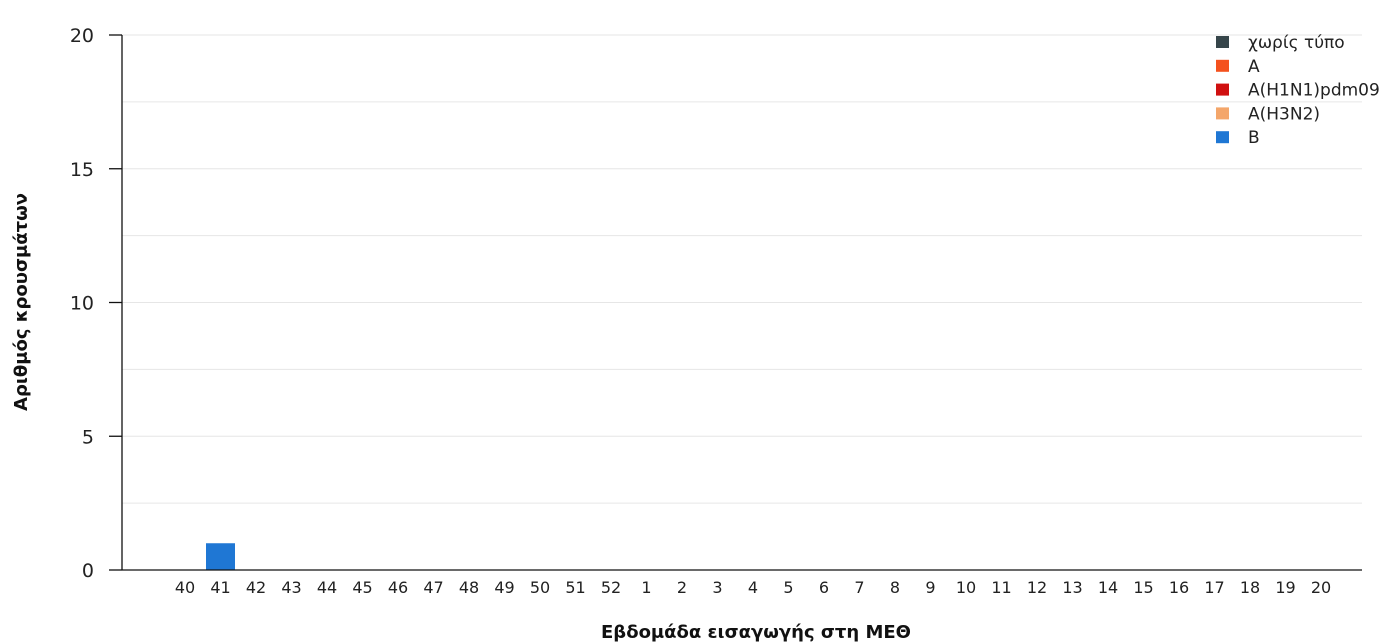 Image resolution: width=1380 pixels, height=643 pixels. What do you see at coordinates (433, 587) in the screenshot?
I see `x-tick-label: 47` at bounding box center [433, 587].